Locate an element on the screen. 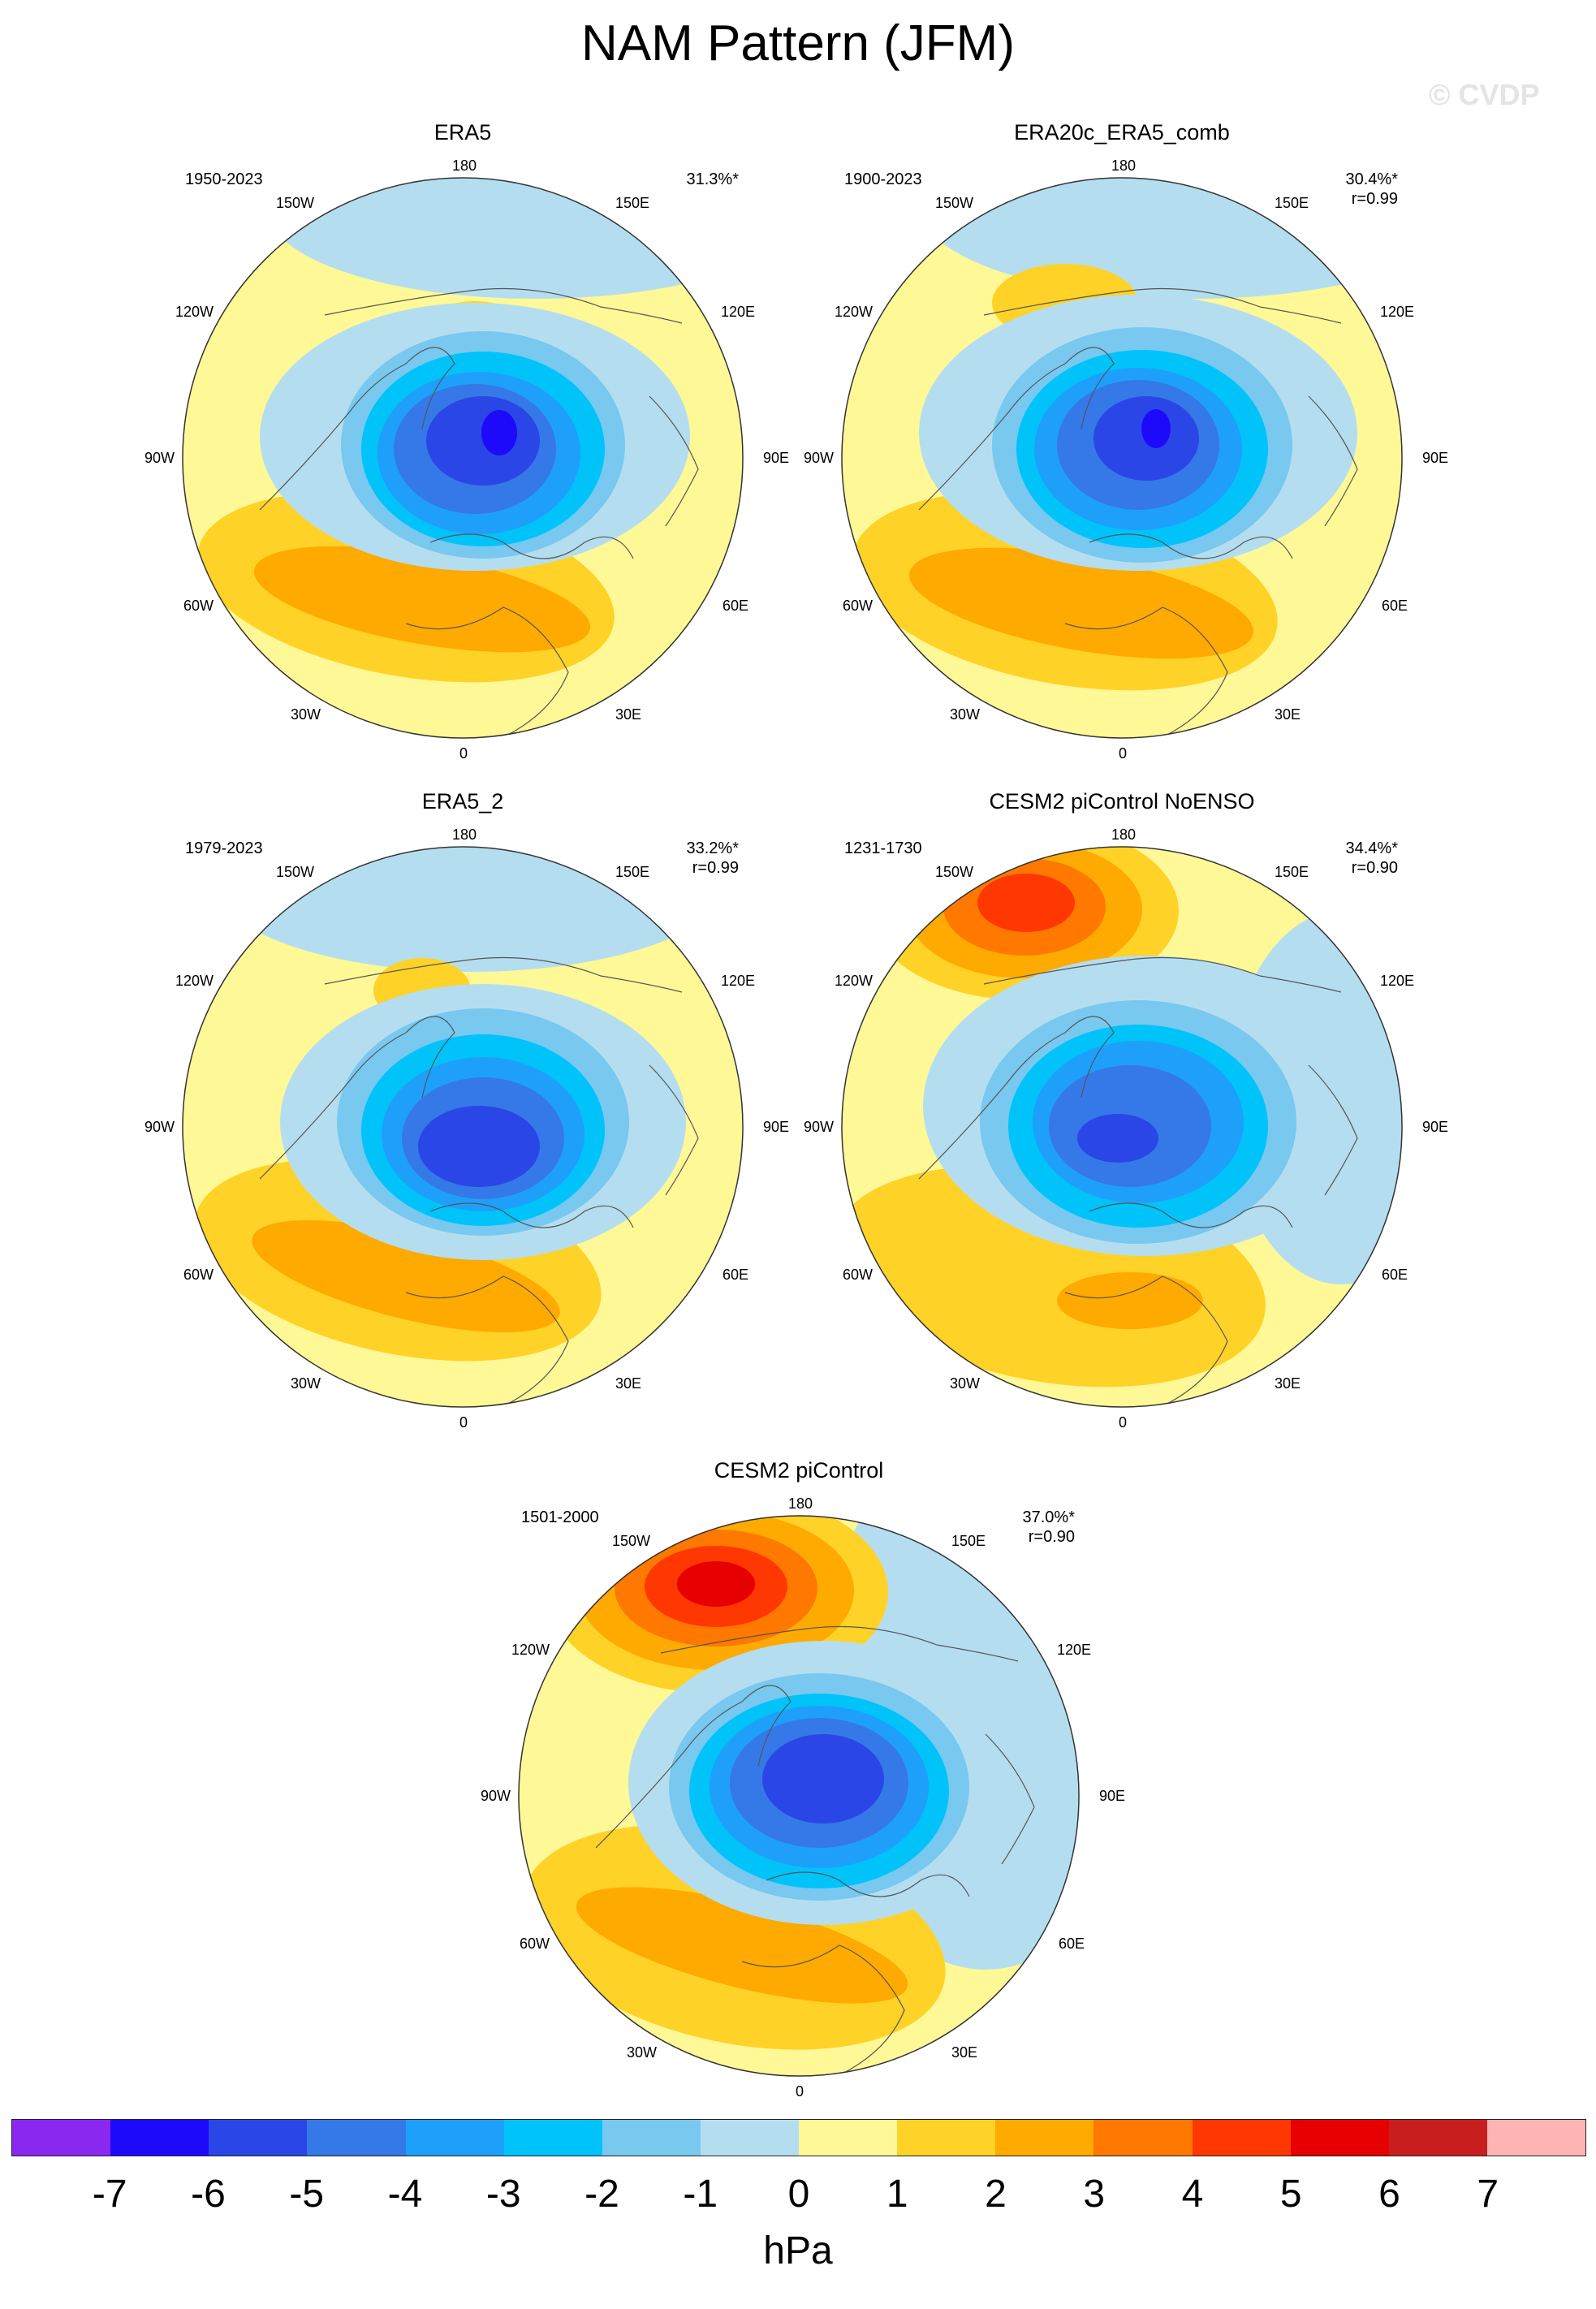 This screenshot has height=2309, width=1596. colorbar-tick-label: -4 is located at coordinates (405, 2194).